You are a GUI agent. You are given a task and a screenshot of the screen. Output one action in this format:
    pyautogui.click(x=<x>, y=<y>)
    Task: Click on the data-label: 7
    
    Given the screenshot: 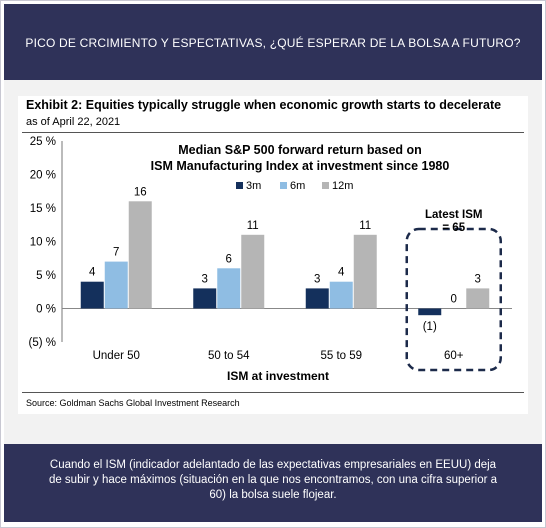 What is the action you would take?
    pyautogui.click(x=116, y=253)
    